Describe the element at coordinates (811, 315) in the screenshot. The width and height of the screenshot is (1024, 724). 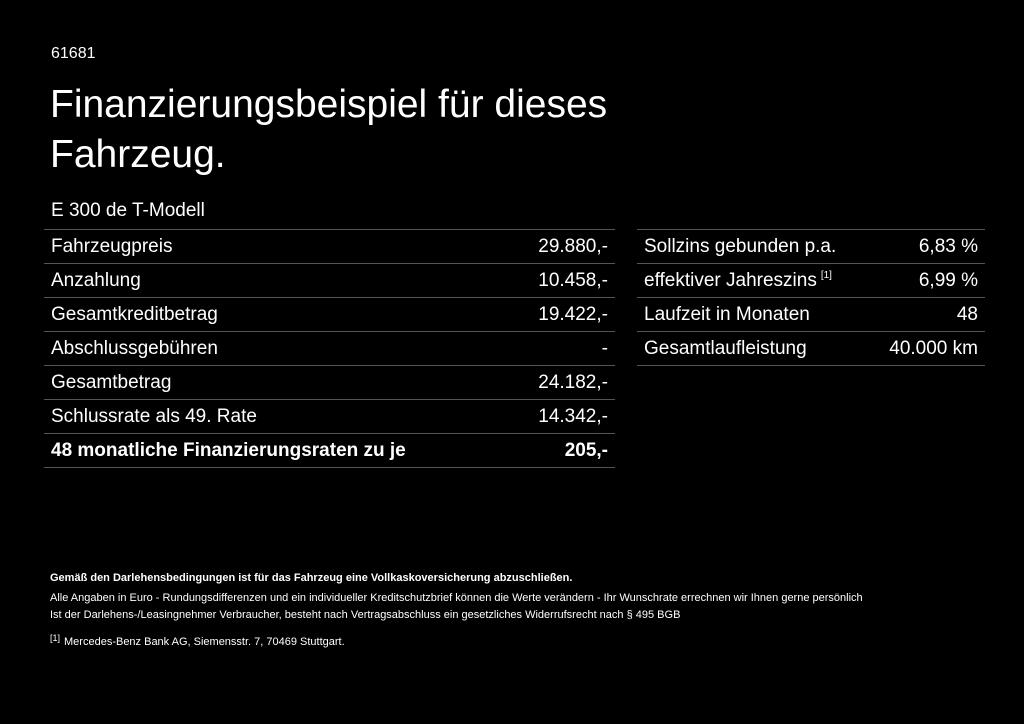
I see `table-row: Laufzeit in Monaten 48` at that location.